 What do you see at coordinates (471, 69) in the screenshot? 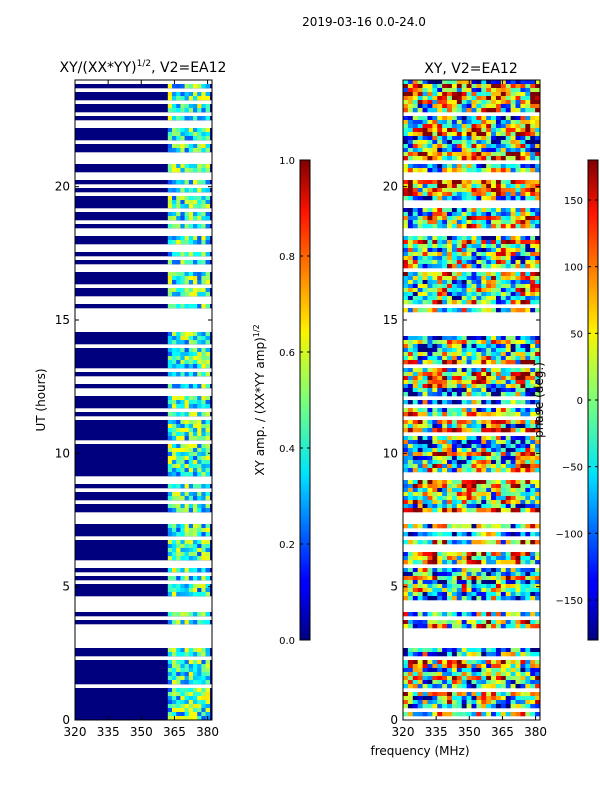
I see `right-panel-title: XY, V2=EA12` at bounding box center [471, 69].